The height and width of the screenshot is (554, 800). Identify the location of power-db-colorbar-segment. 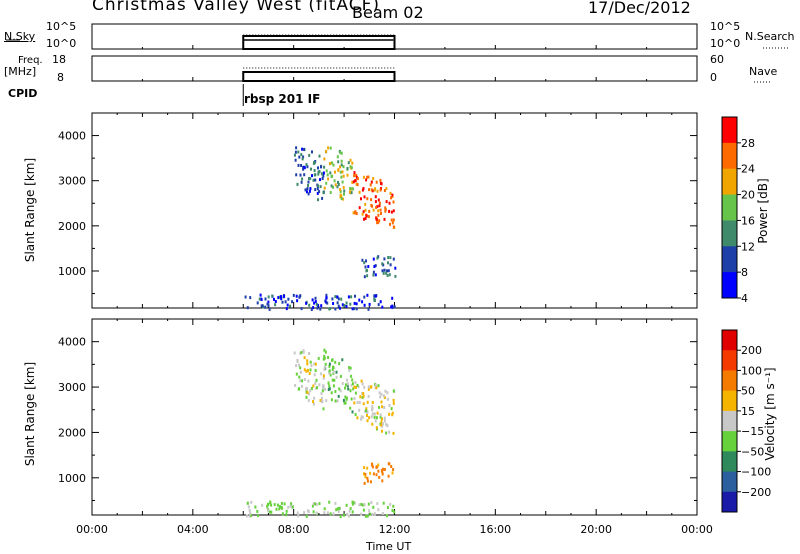
(729, 156).